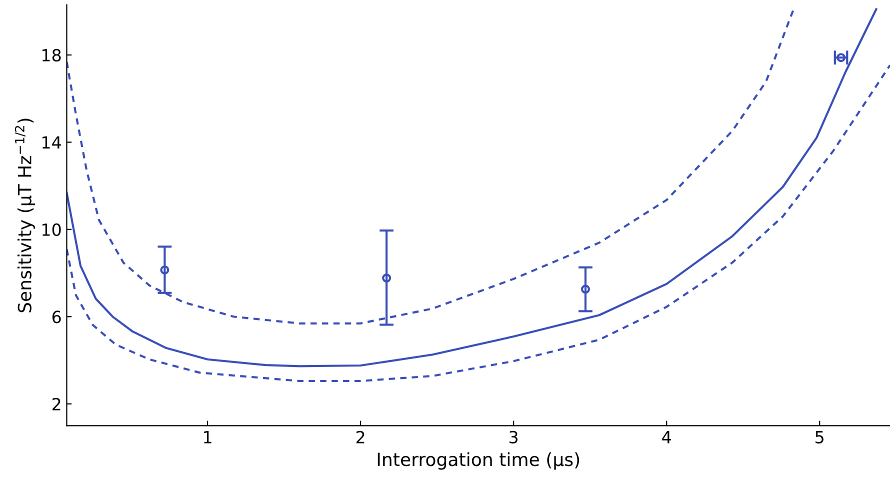 The width and height of the screenshot is (890, 481). What do you see at coordinates (666, 437) in the screenshot?
I see `x-tick-label: 4` at bounding box center [666, 437].